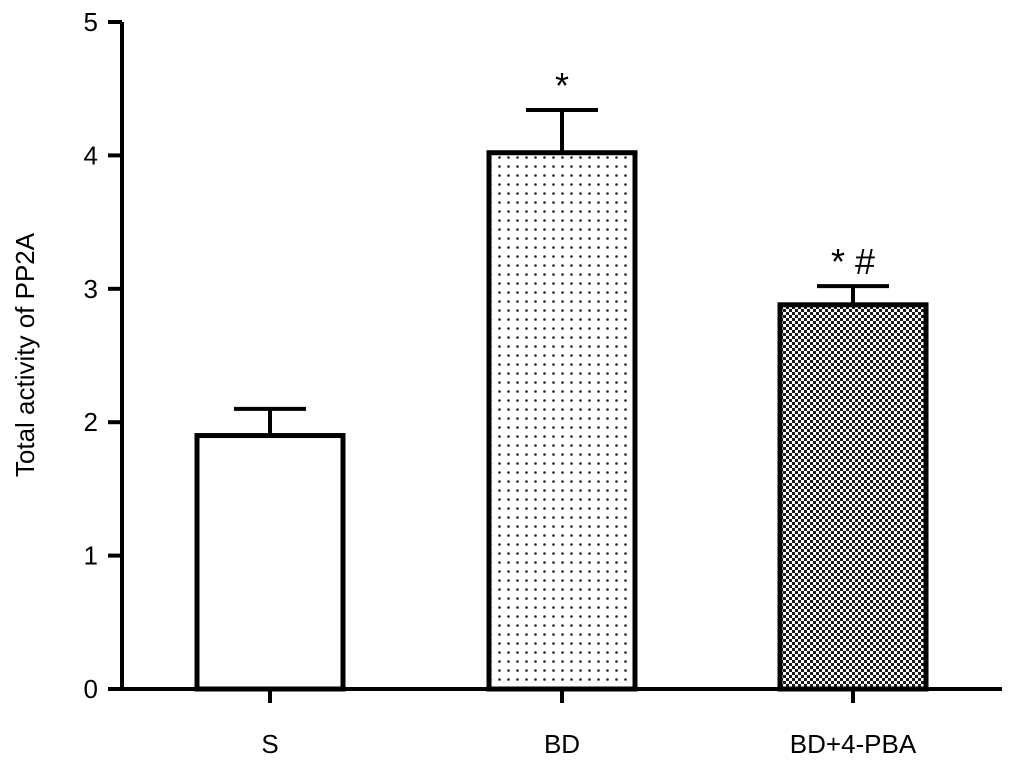 This screenshot has width=1016, height=770. I want to click on x-tick-label: S, so click(269, 744).